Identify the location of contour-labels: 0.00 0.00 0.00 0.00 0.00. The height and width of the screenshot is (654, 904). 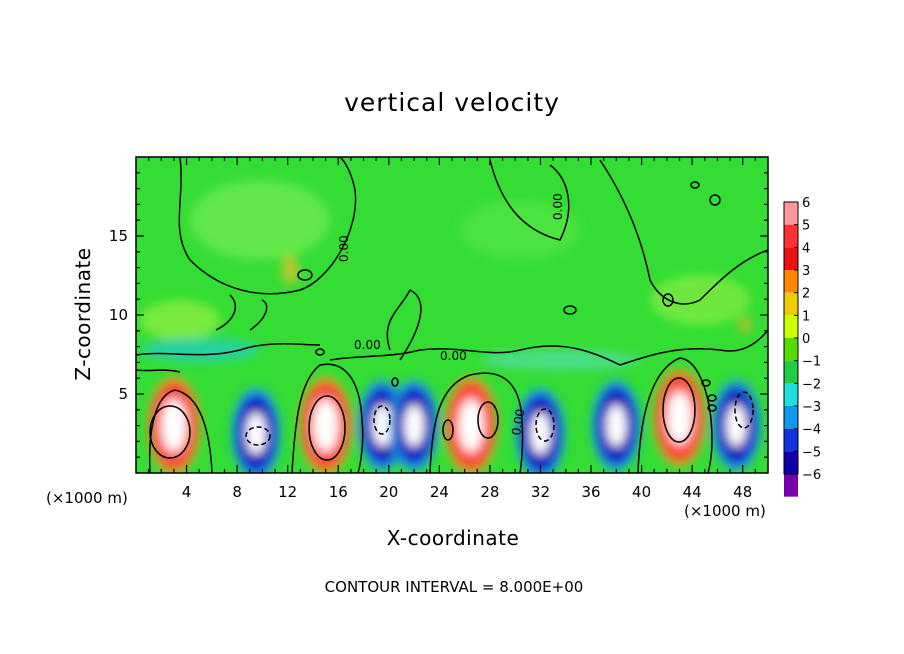
(451, 314).